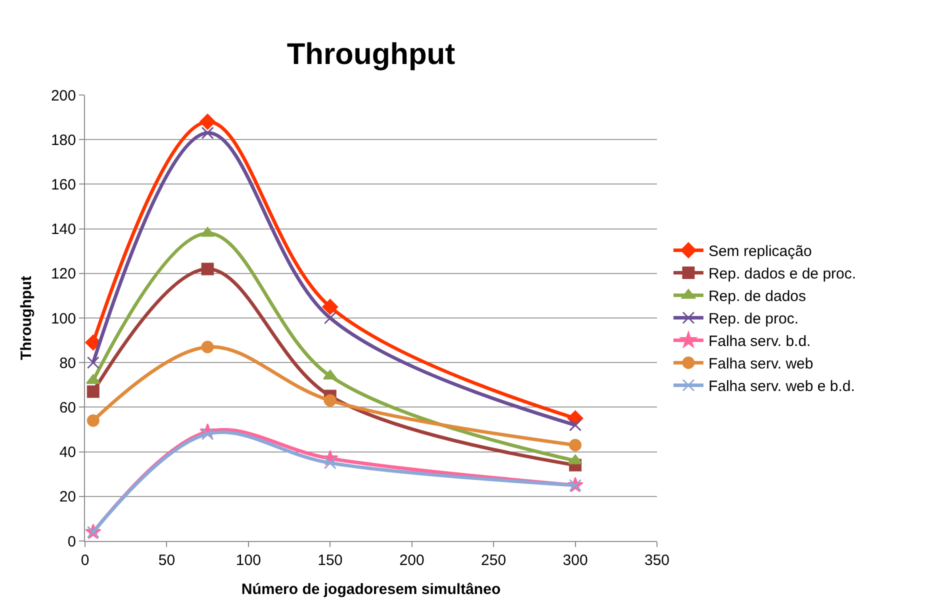 Image resolution: width=927 pixels, height=616 pixels. I want to click on y-tick-label: 80, so click(67, 363).